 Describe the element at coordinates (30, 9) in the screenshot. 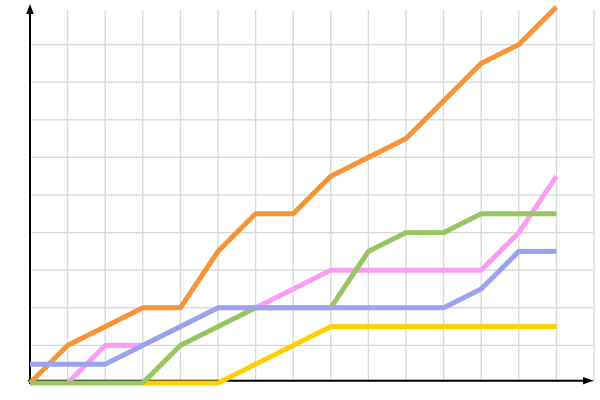

I see `y-axis-arrow` at that location.